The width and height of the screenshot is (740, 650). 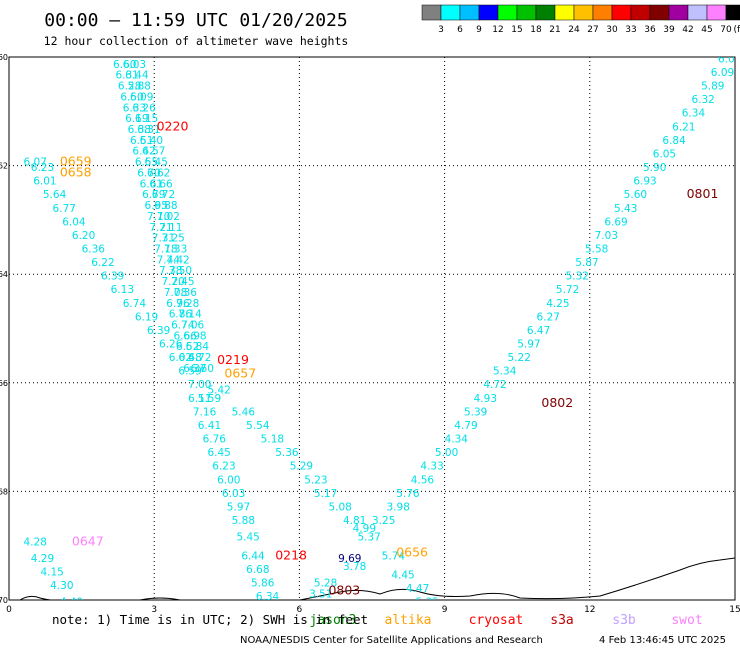 What do you see at coordinates (35, 163) in the screenshot?
I see `wave-height-label: 6.07` at bounding box center [35, 163].